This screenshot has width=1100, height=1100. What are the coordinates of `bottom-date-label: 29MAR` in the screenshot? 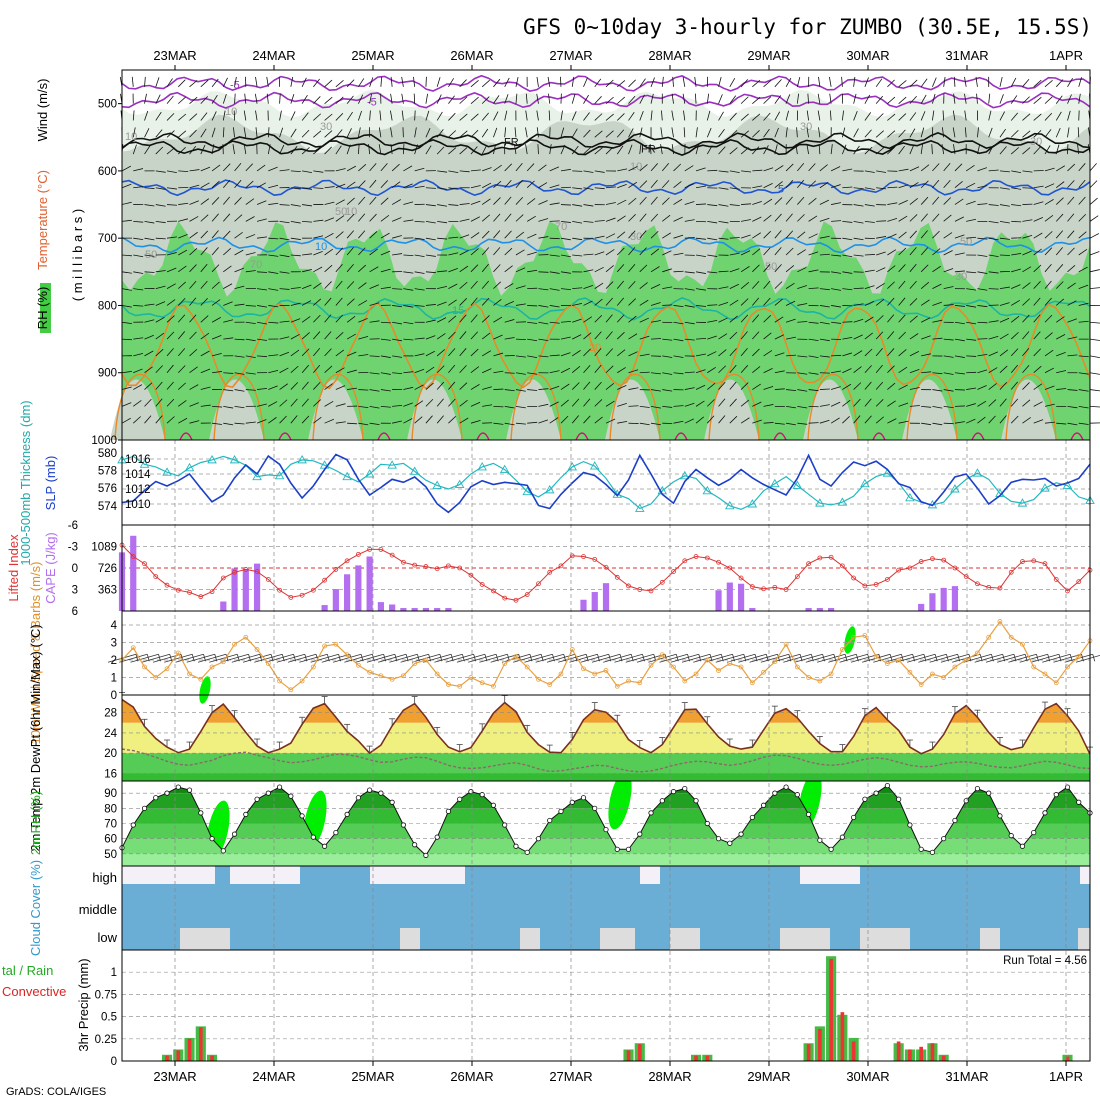 It's located at (768, 1076).